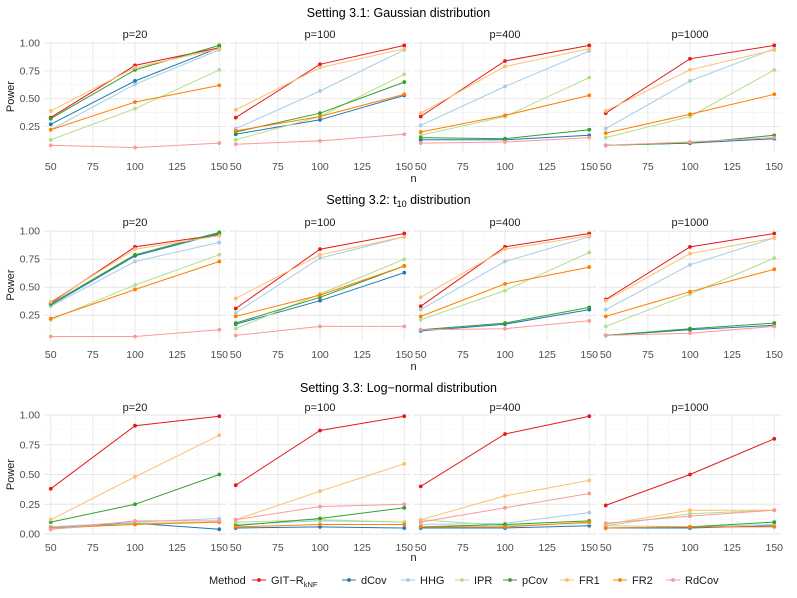 This screenshot has height=598, width=797. What do you see at coordinates (30, 445) in the screenshot?
I see `y-tick-label: 0.75` at bounding box center [30, 445].